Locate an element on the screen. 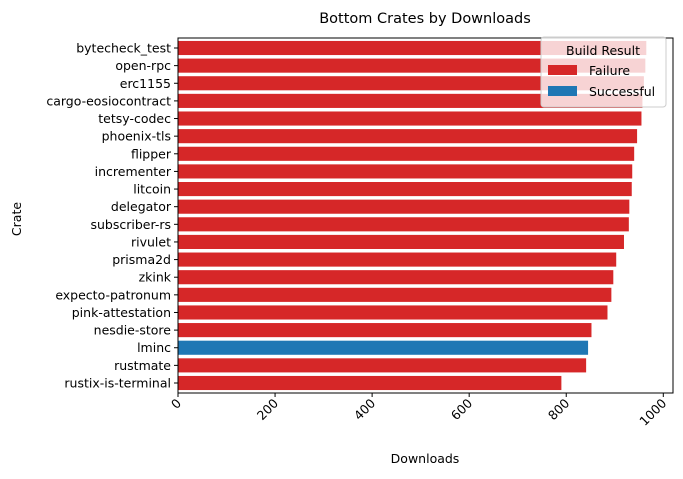  y-tick-label: rivulet is located at coordinates (151, 241).